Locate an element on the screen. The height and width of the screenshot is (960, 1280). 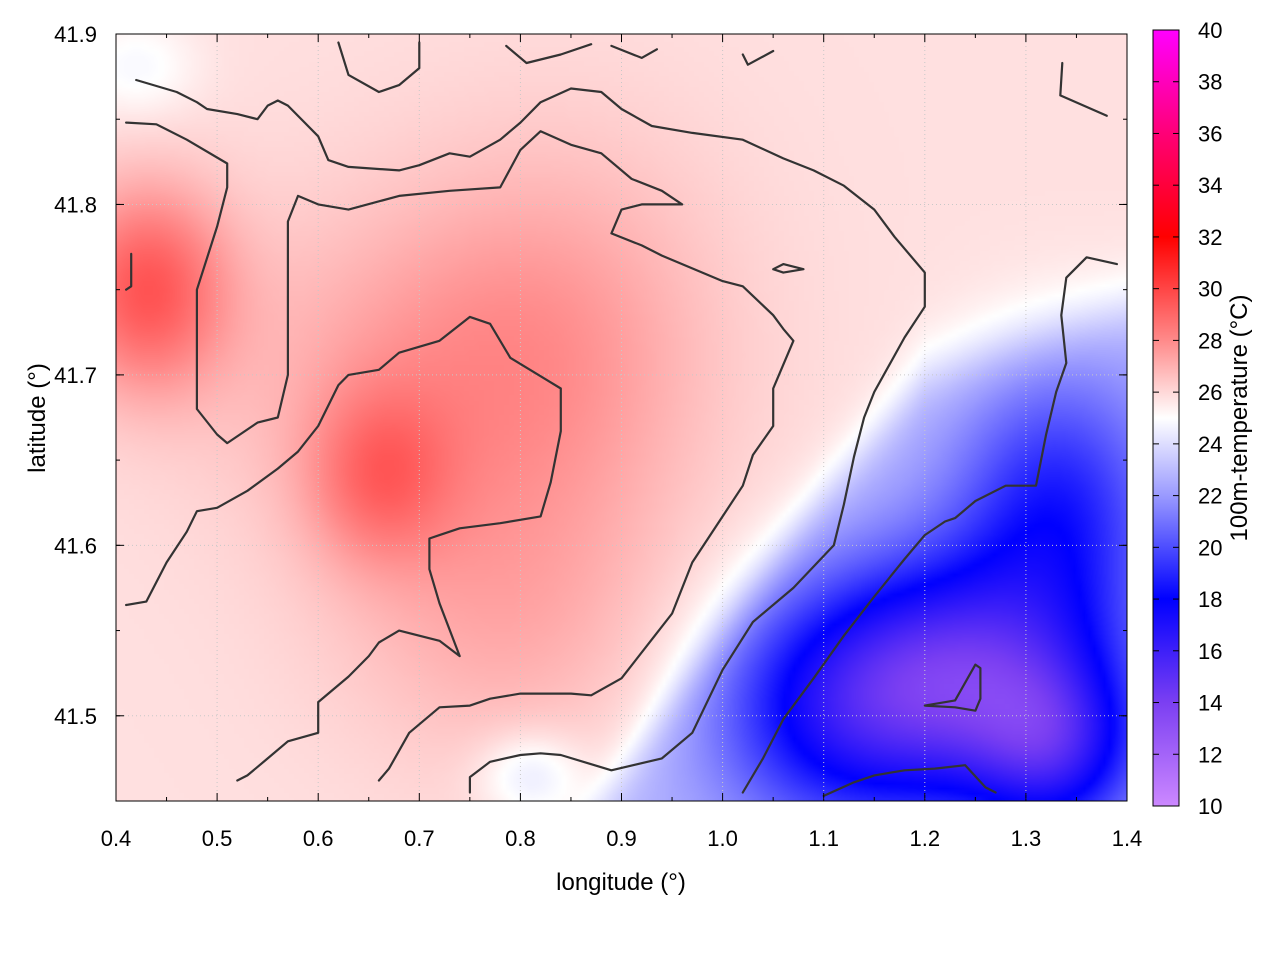
colorbar-tick-label: 34 is located at coordinates (1210, 185).